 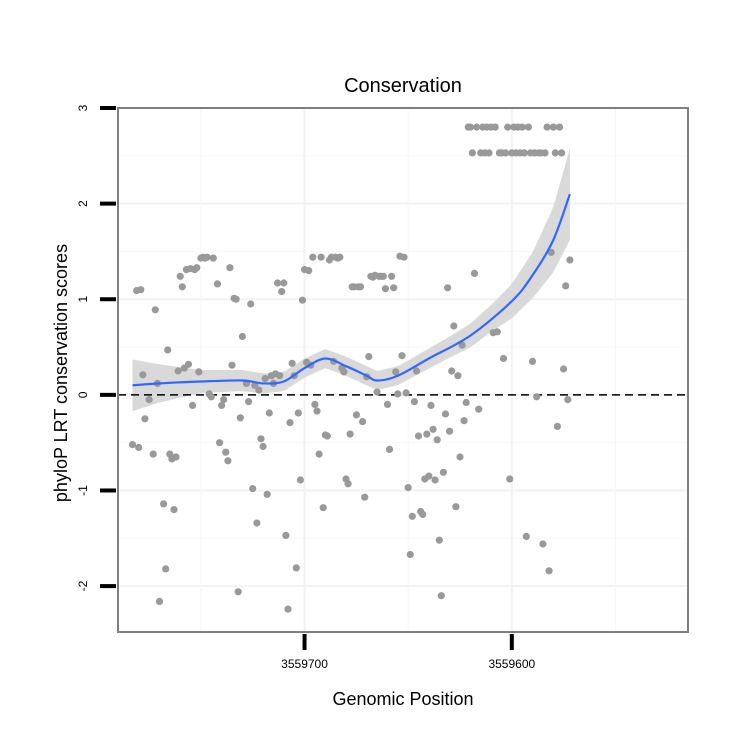 I want to click on y-tick-label: 2, so click(x=83, y=203).